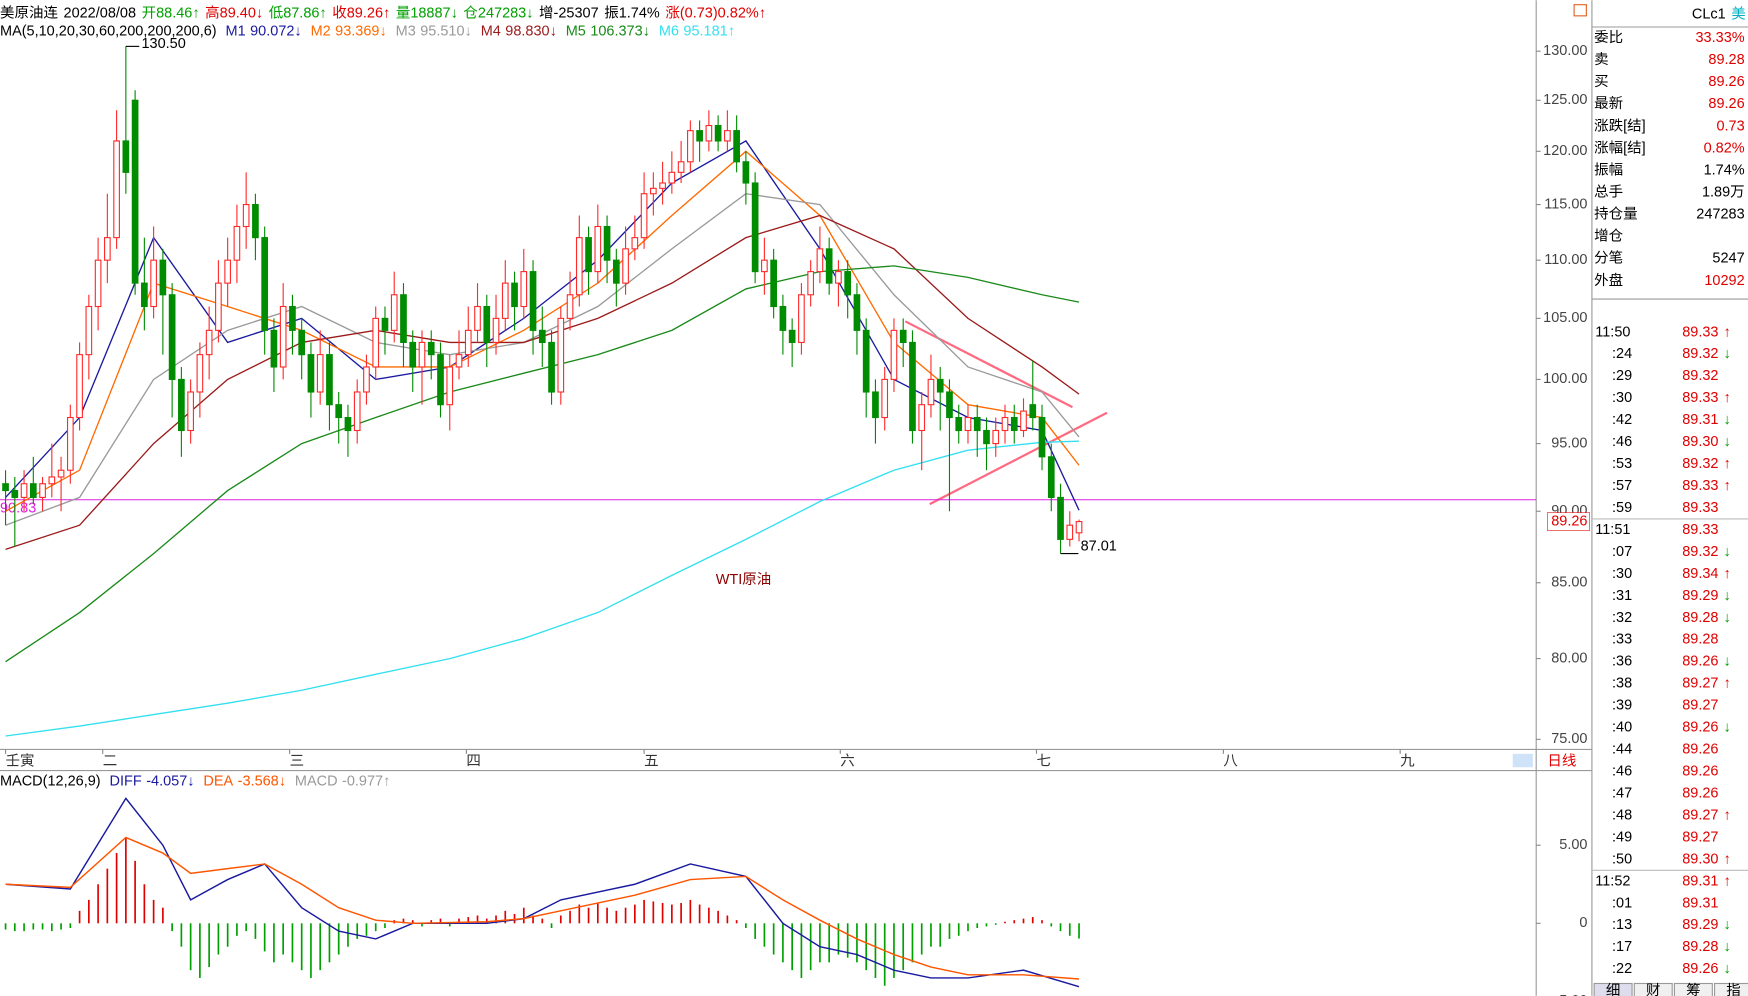 This screenshot has height=996, width=1748. What do you see at coordinates (1622, 442) in the screenshot?
I see `tick-time: :46` at bounding box center [1622, 442].